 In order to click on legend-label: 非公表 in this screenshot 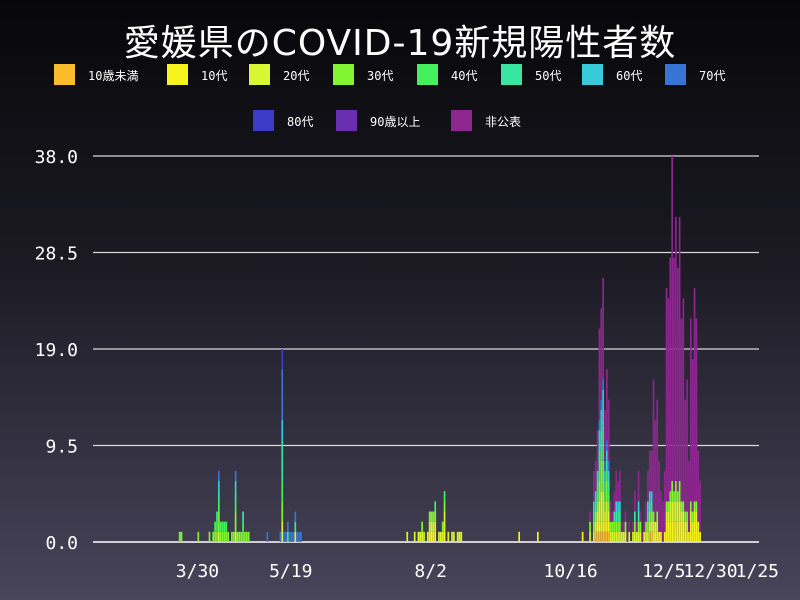, I will do `click(503, 122)`.